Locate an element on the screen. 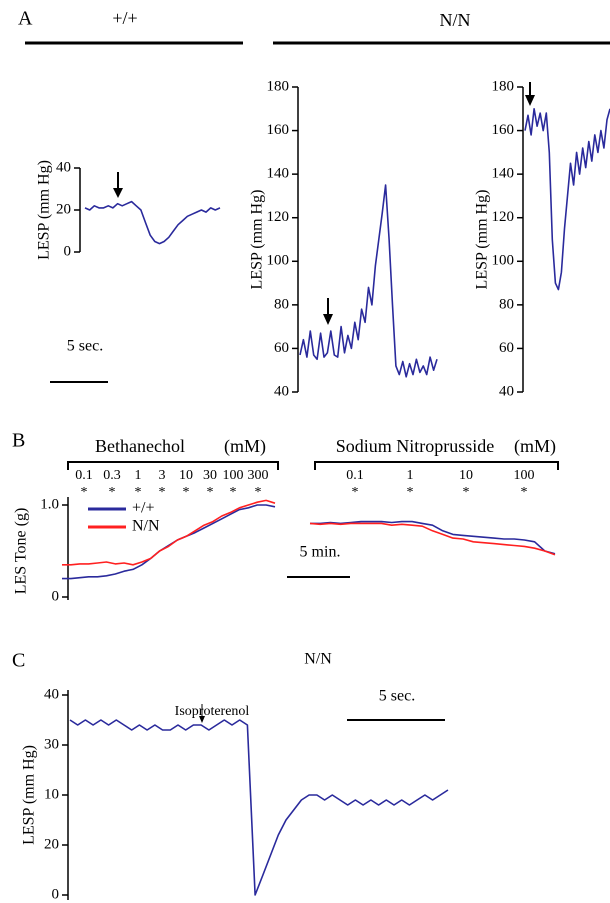 This screenshot has width=610, height=903. chart-title: N/N is located at coordinates (318, 659).